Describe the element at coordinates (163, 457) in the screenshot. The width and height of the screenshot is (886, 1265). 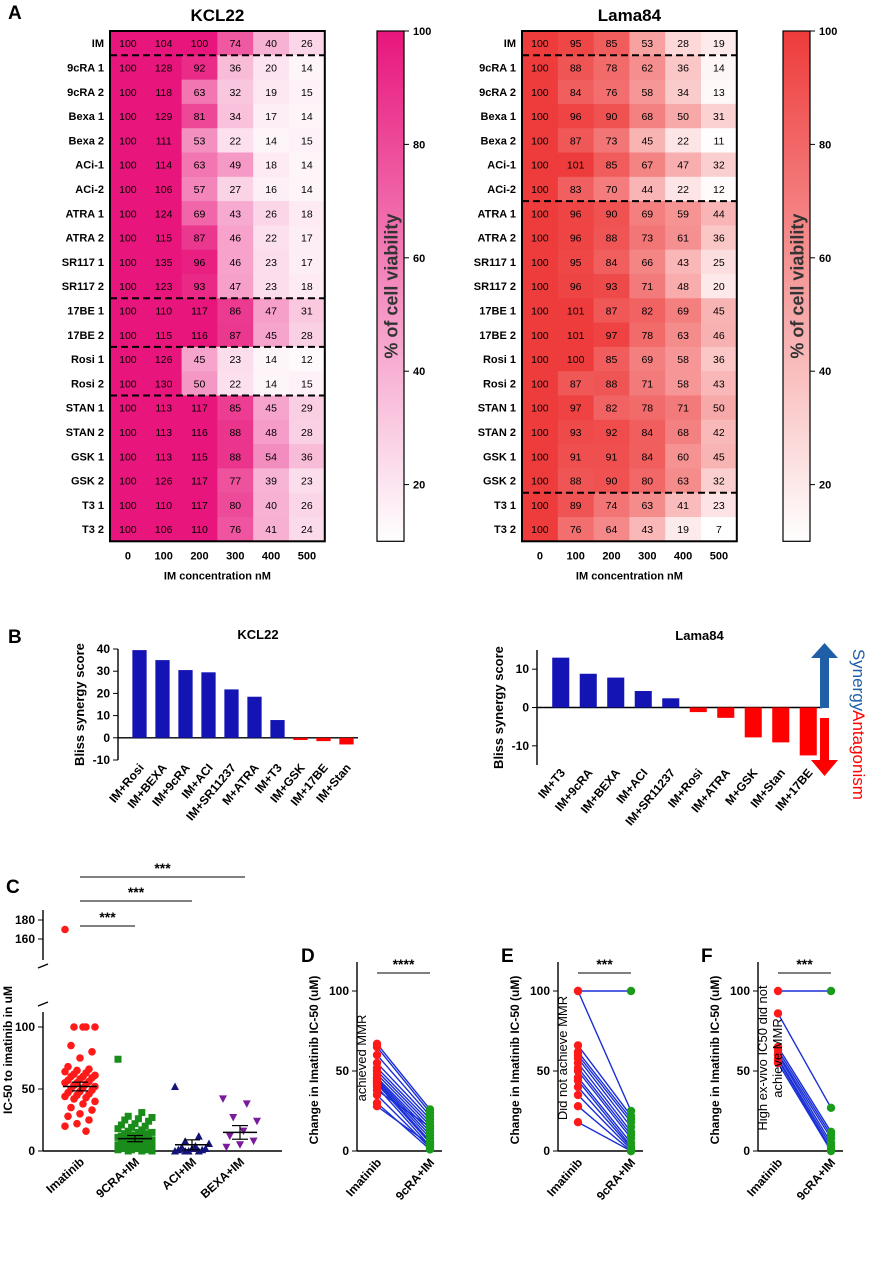
I see `cell-value: 113` at that location.